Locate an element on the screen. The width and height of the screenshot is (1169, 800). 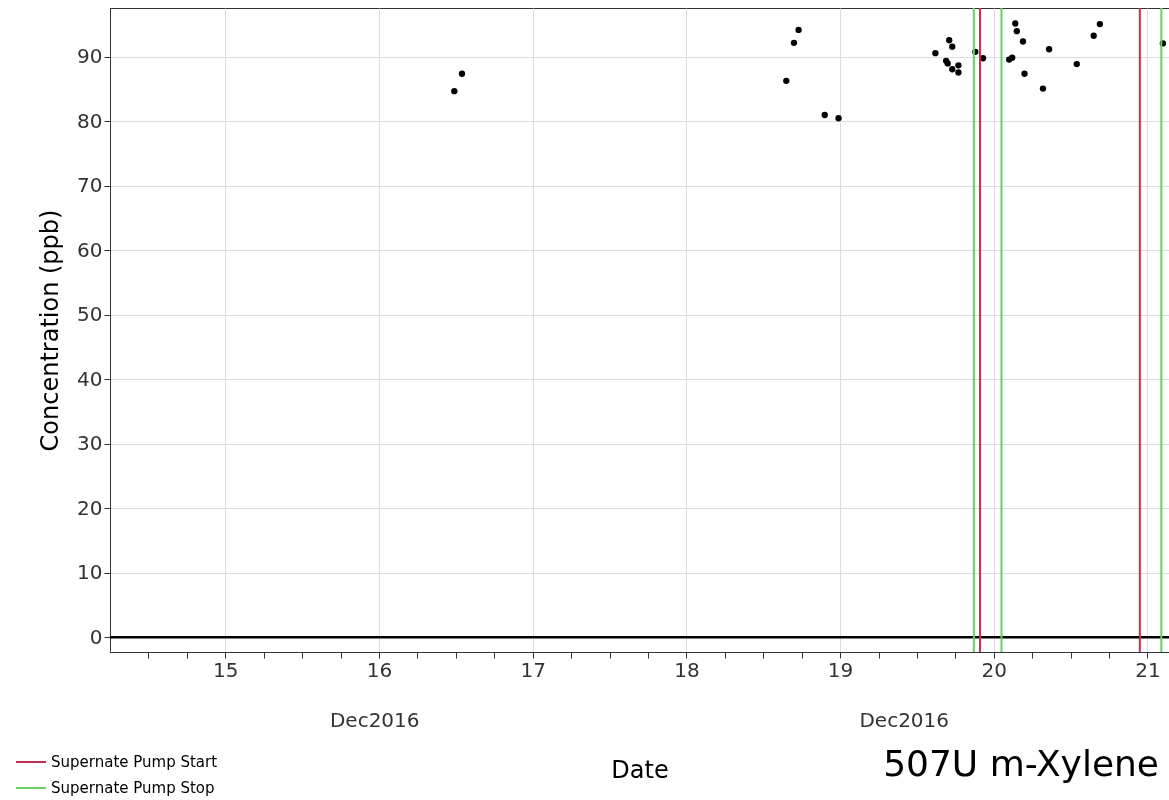
x-tick-label: 17 is located at coordinates (533, 669).